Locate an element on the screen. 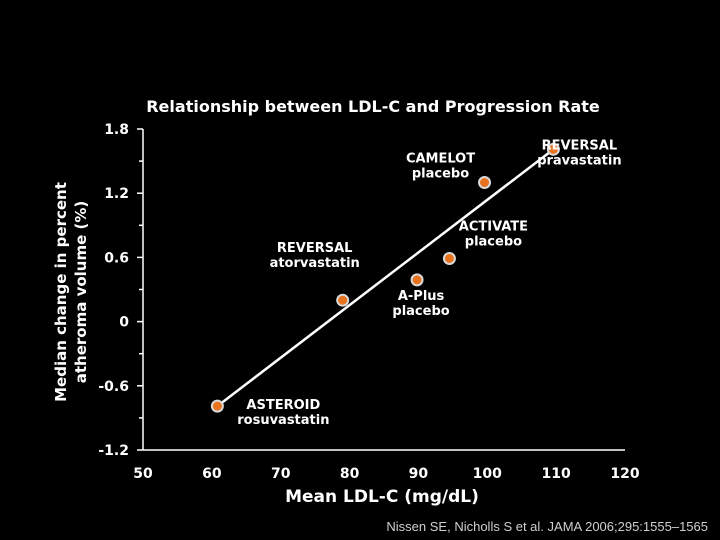  point-label: ACTIVATE placebo is located at coordinates (493, 234).